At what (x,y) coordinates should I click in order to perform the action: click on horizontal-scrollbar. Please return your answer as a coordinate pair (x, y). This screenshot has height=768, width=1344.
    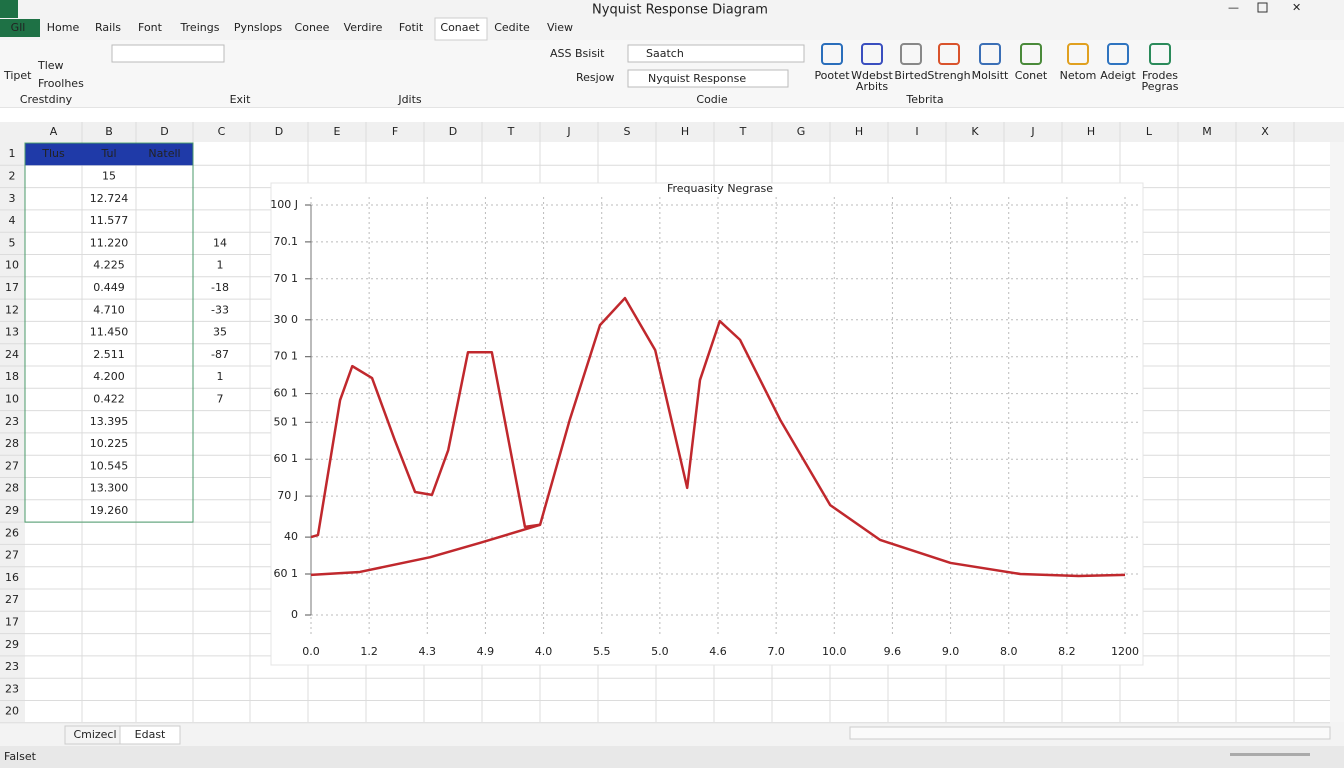
    Looking at the image, I should click on (1090, 733).